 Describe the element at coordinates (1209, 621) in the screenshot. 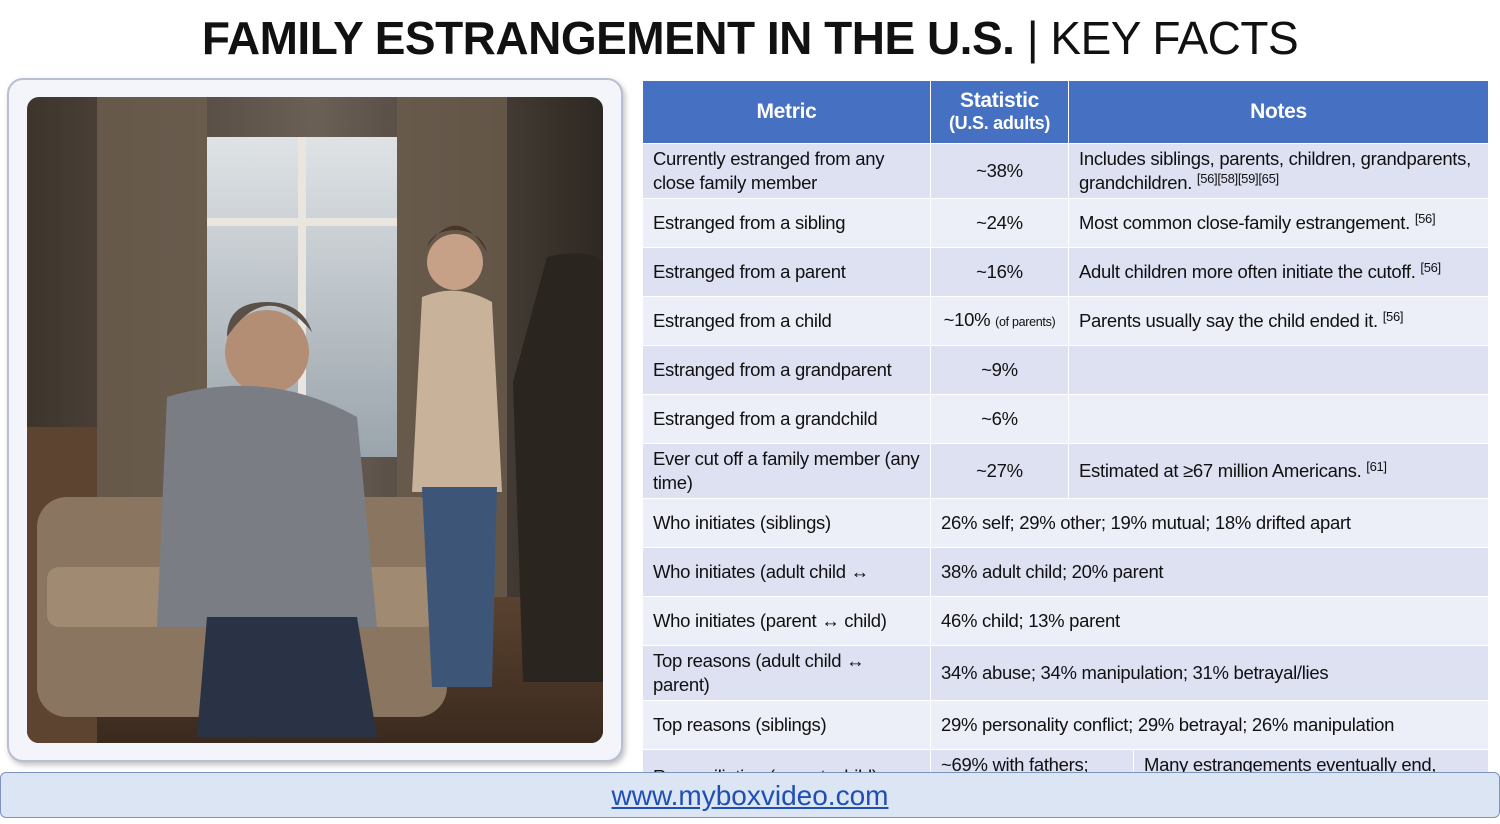

I see `summary-cell: 46% child; 13% parent` at that location.